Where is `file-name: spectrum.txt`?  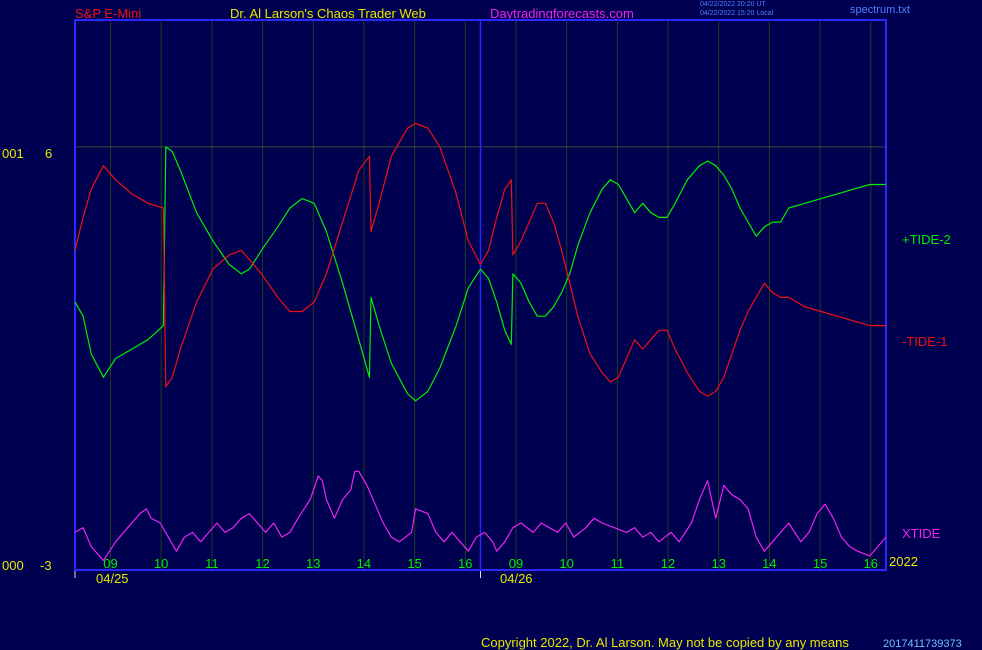 file-name: spectrum.txt is located at coordinates (880, 10).